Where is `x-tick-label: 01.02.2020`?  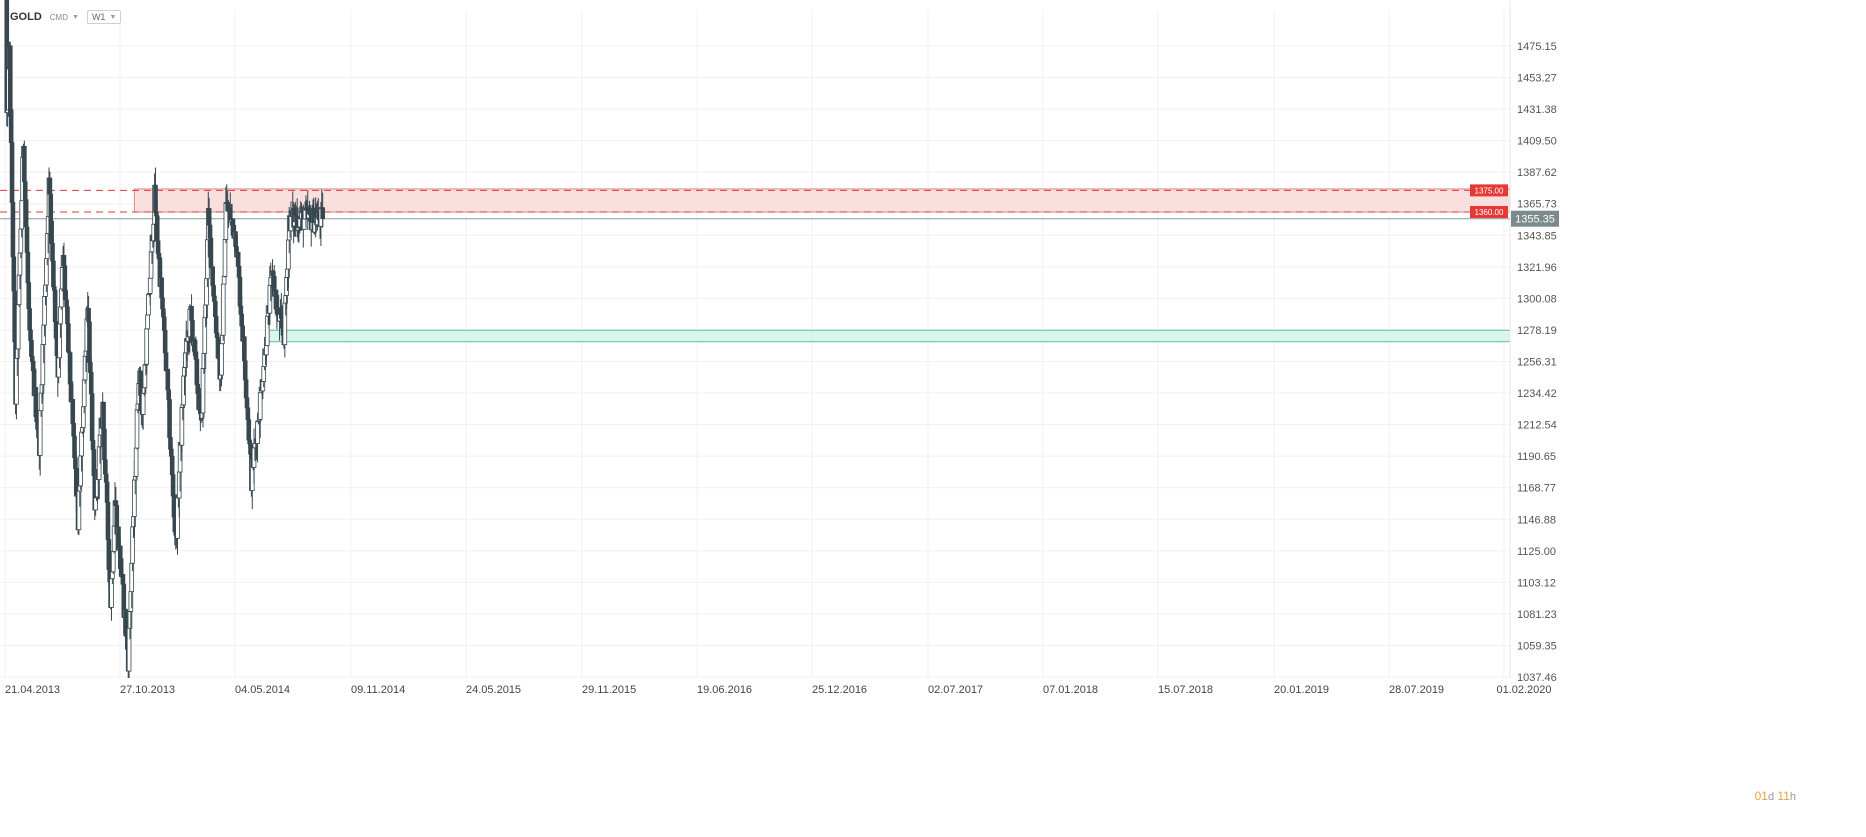
x-tick-label: 01.02.2020 is located at coordinates (1523, 690).